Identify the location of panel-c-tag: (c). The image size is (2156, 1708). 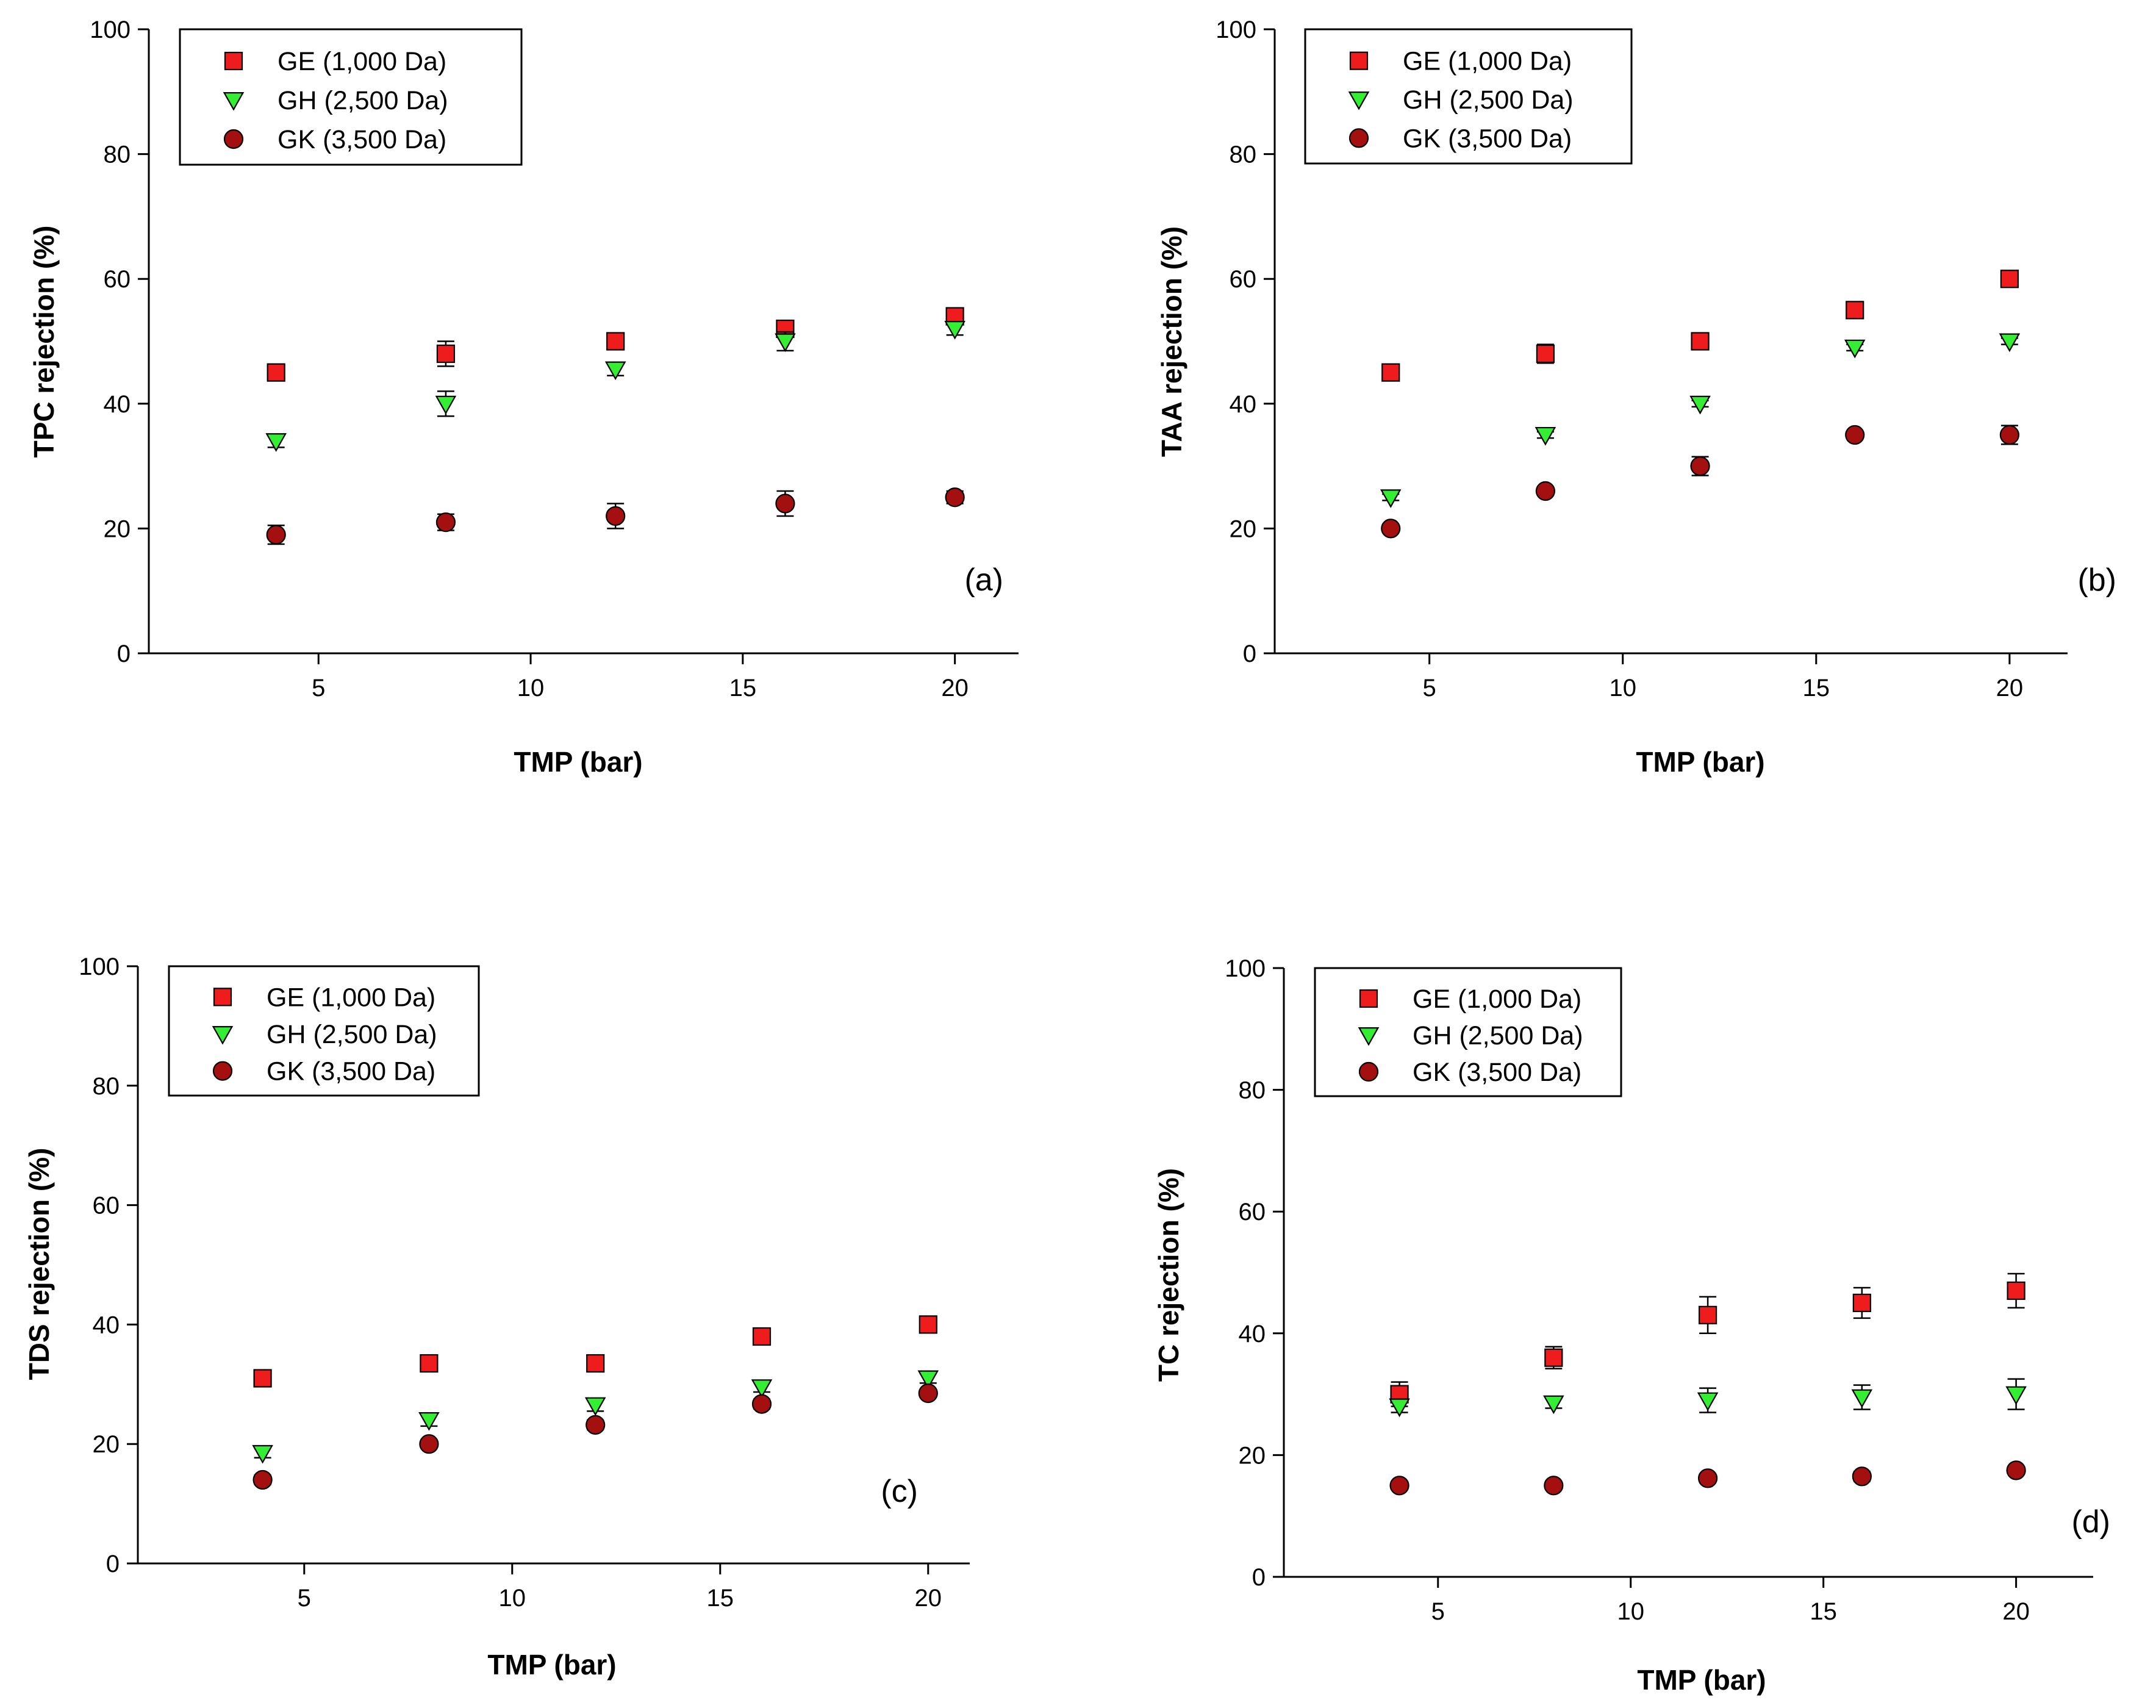
(899, 1491).